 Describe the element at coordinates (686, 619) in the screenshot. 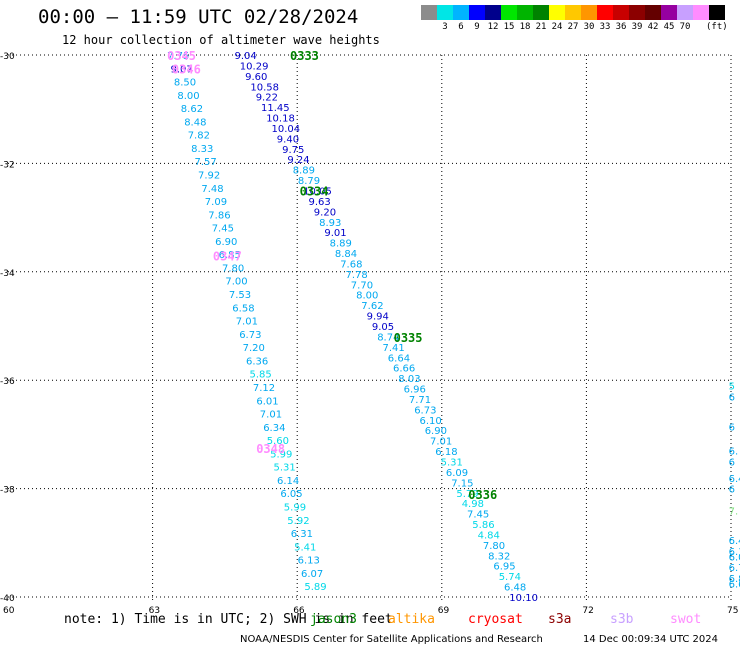

I see `satellite-legend-swot: swot` at that location.